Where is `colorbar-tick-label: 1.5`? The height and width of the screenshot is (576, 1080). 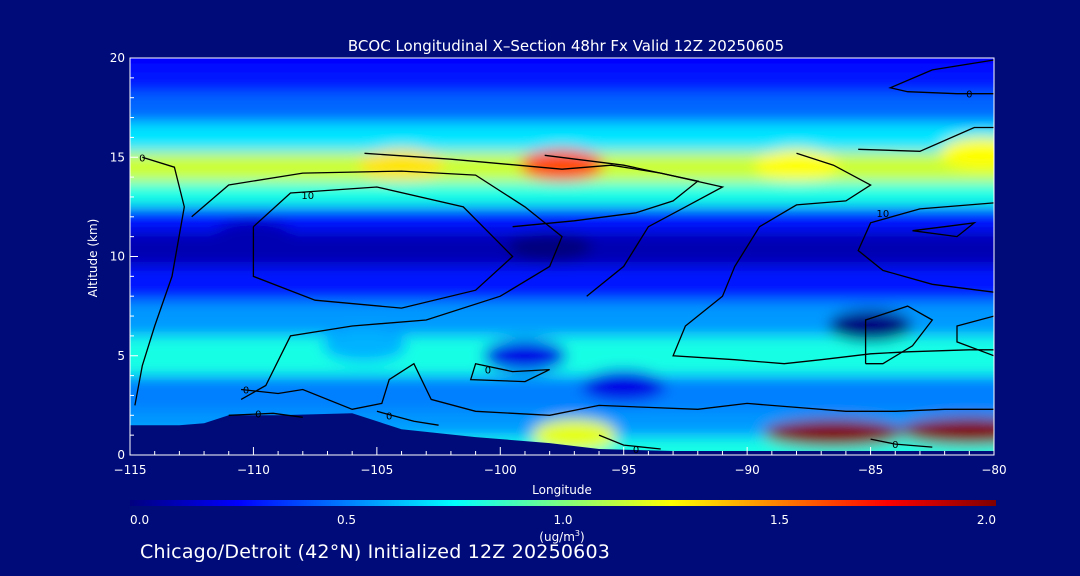 colorbar-tick-label: 1.5 is located at coordinates (779, 520).